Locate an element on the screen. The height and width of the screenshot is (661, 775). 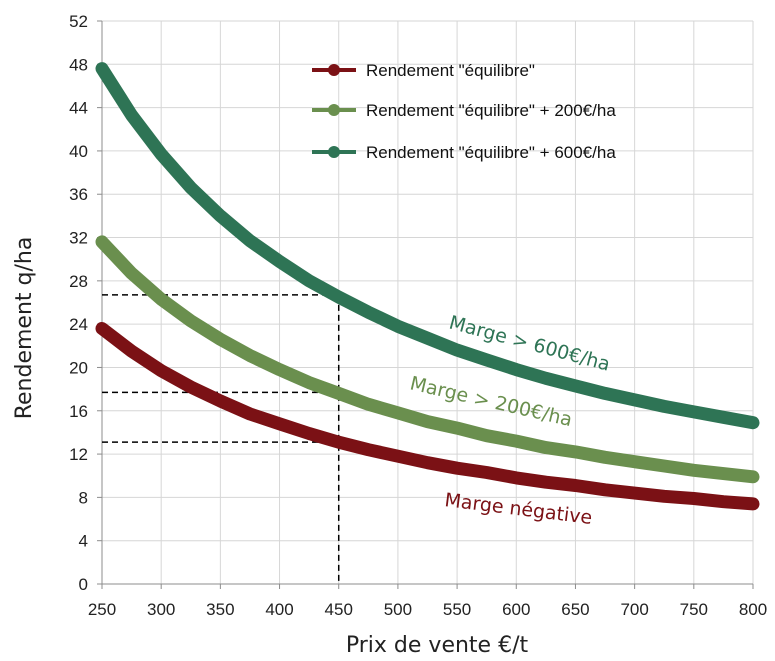
y-tick-label: 44 is located at coordinates (78, 108).